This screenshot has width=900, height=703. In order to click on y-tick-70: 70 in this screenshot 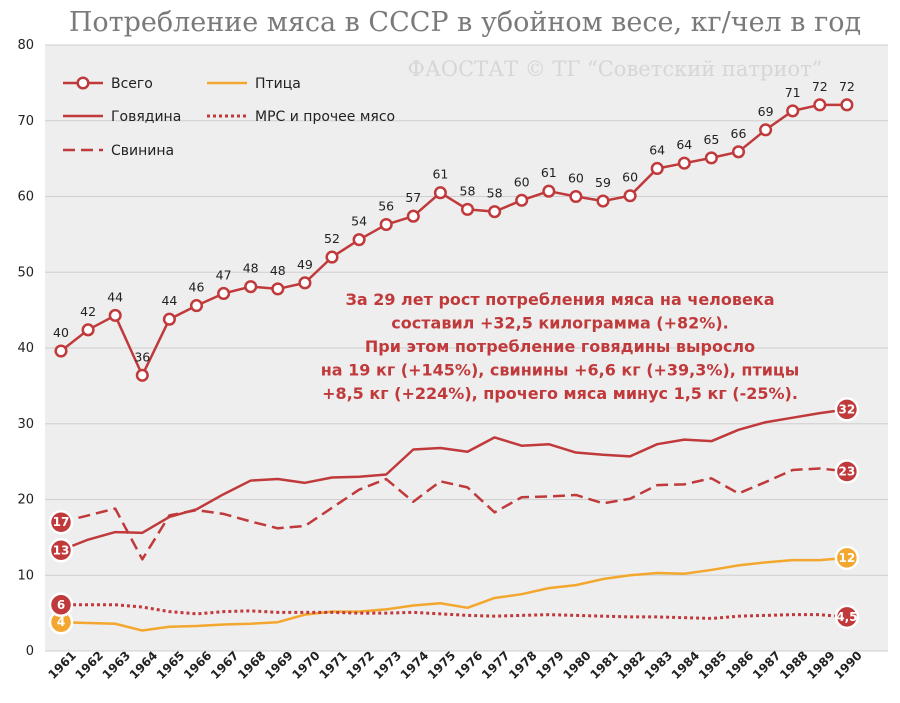, I will do `click(25, 121)`.